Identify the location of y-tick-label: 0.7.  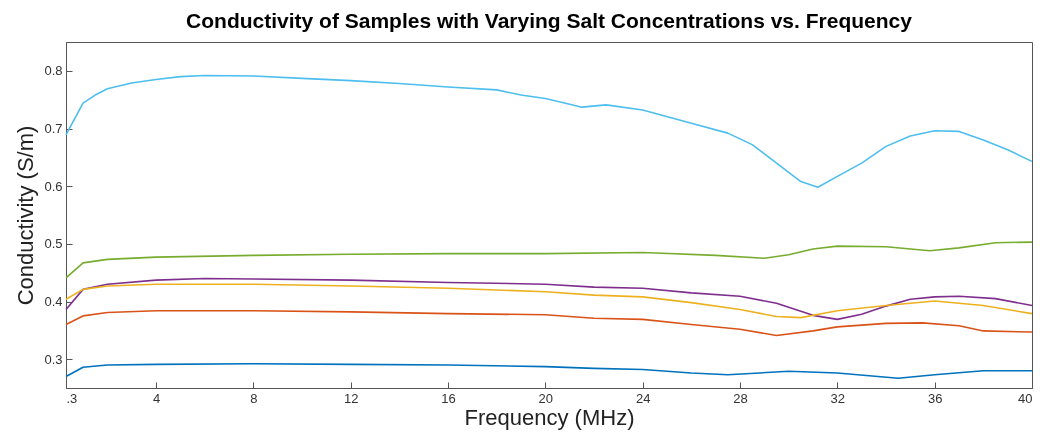
(53, 128).